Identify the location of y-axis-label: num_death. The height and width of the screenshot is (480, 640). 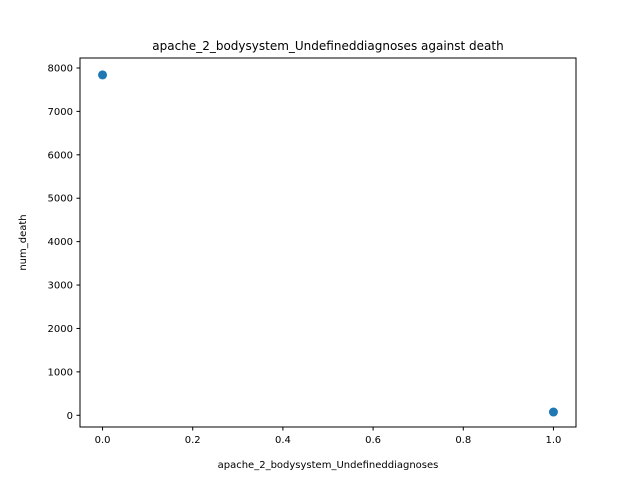
(23, 242).